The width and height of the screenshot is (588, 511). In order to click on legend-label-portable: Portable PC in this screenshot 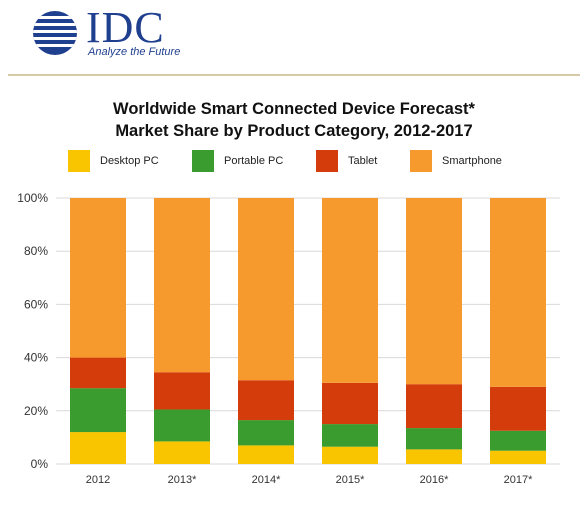, I will do `click(254, 161)`.